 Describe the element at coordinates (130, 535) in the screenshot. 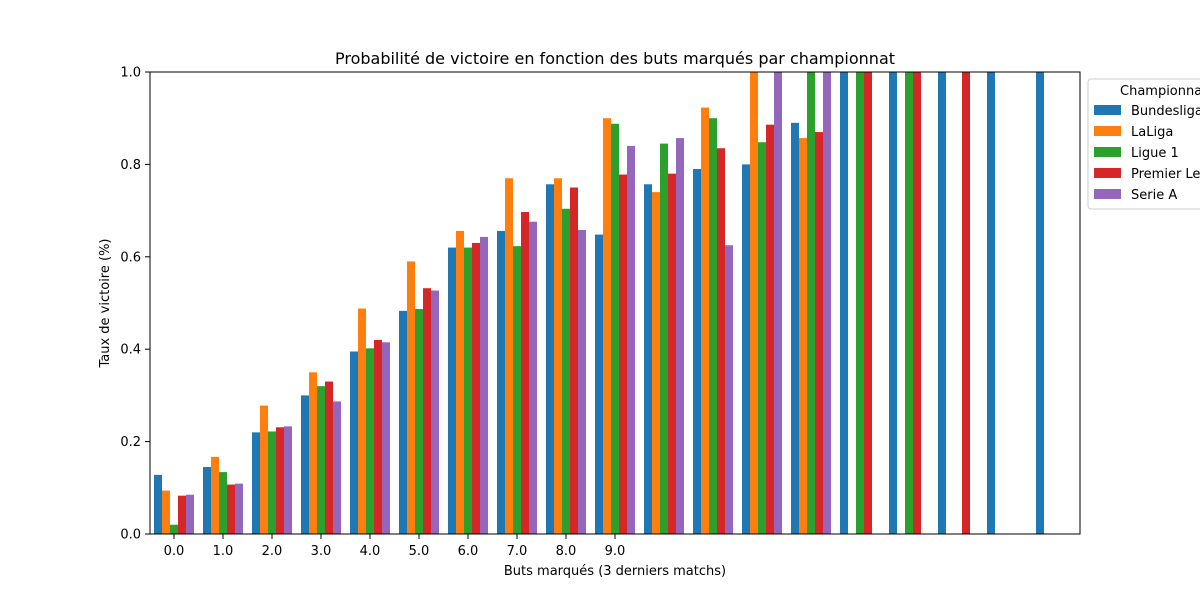

I see `y-tick-label: 0.0` at that location.